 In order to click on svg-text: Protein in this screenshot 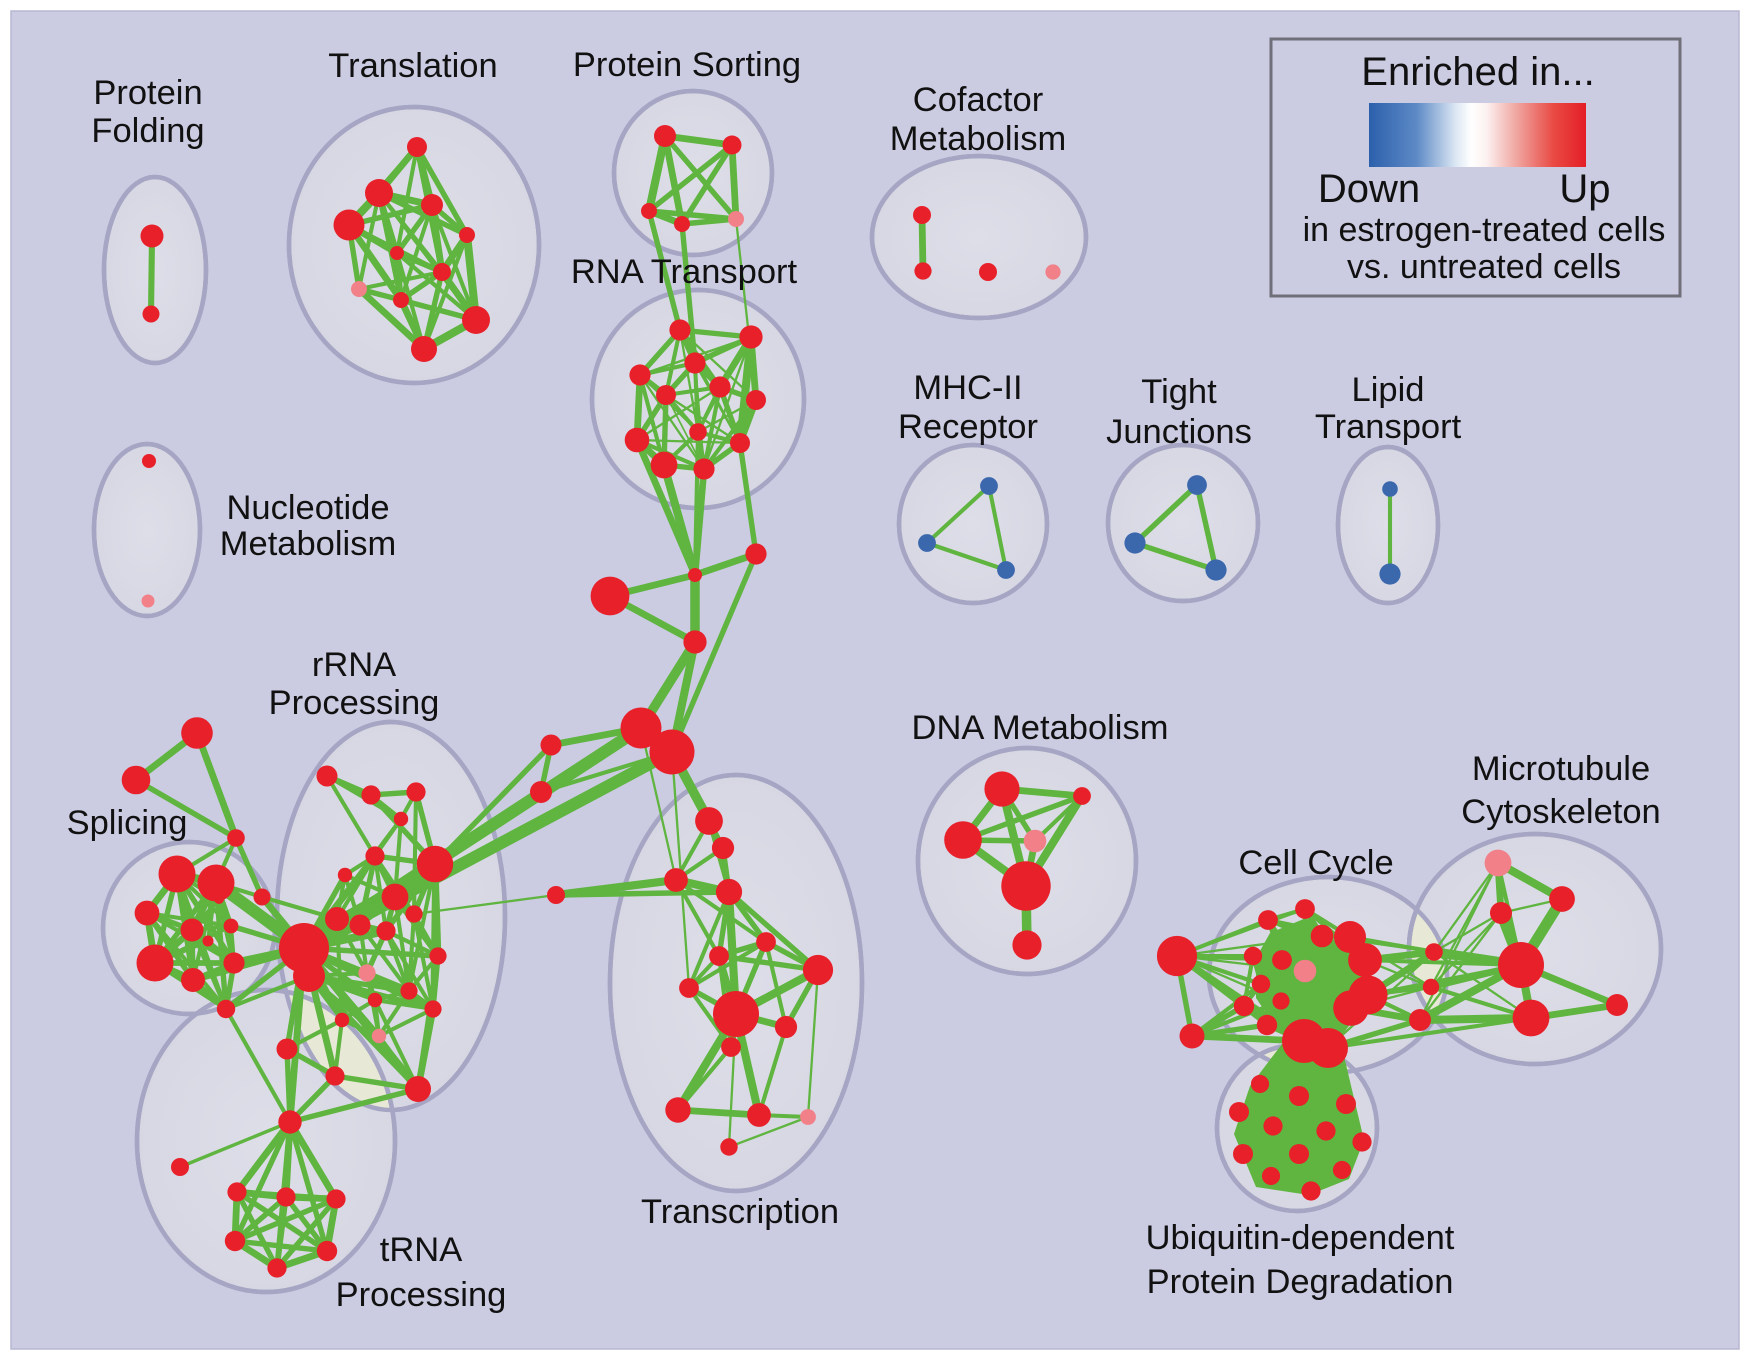, I will do `click(147, 93)`.